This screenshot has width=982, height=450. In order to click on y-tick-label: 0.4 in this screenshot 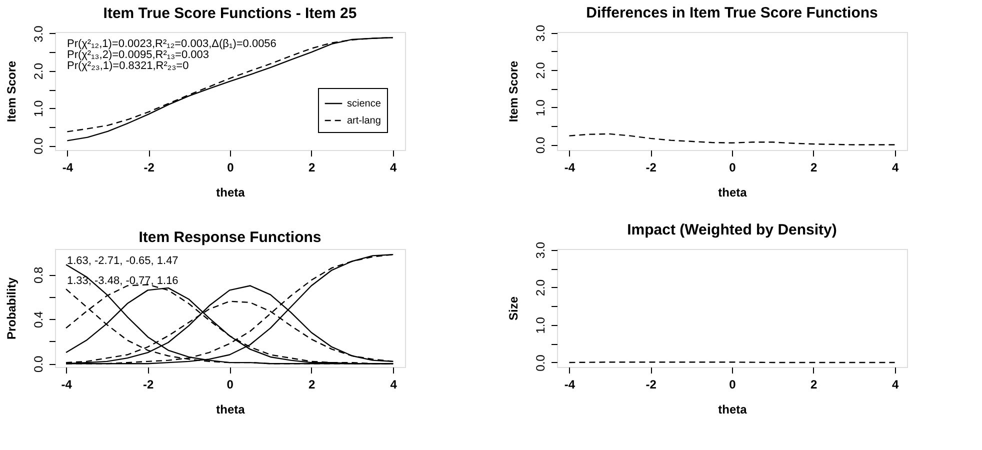, I will do `click(39, 319)`.